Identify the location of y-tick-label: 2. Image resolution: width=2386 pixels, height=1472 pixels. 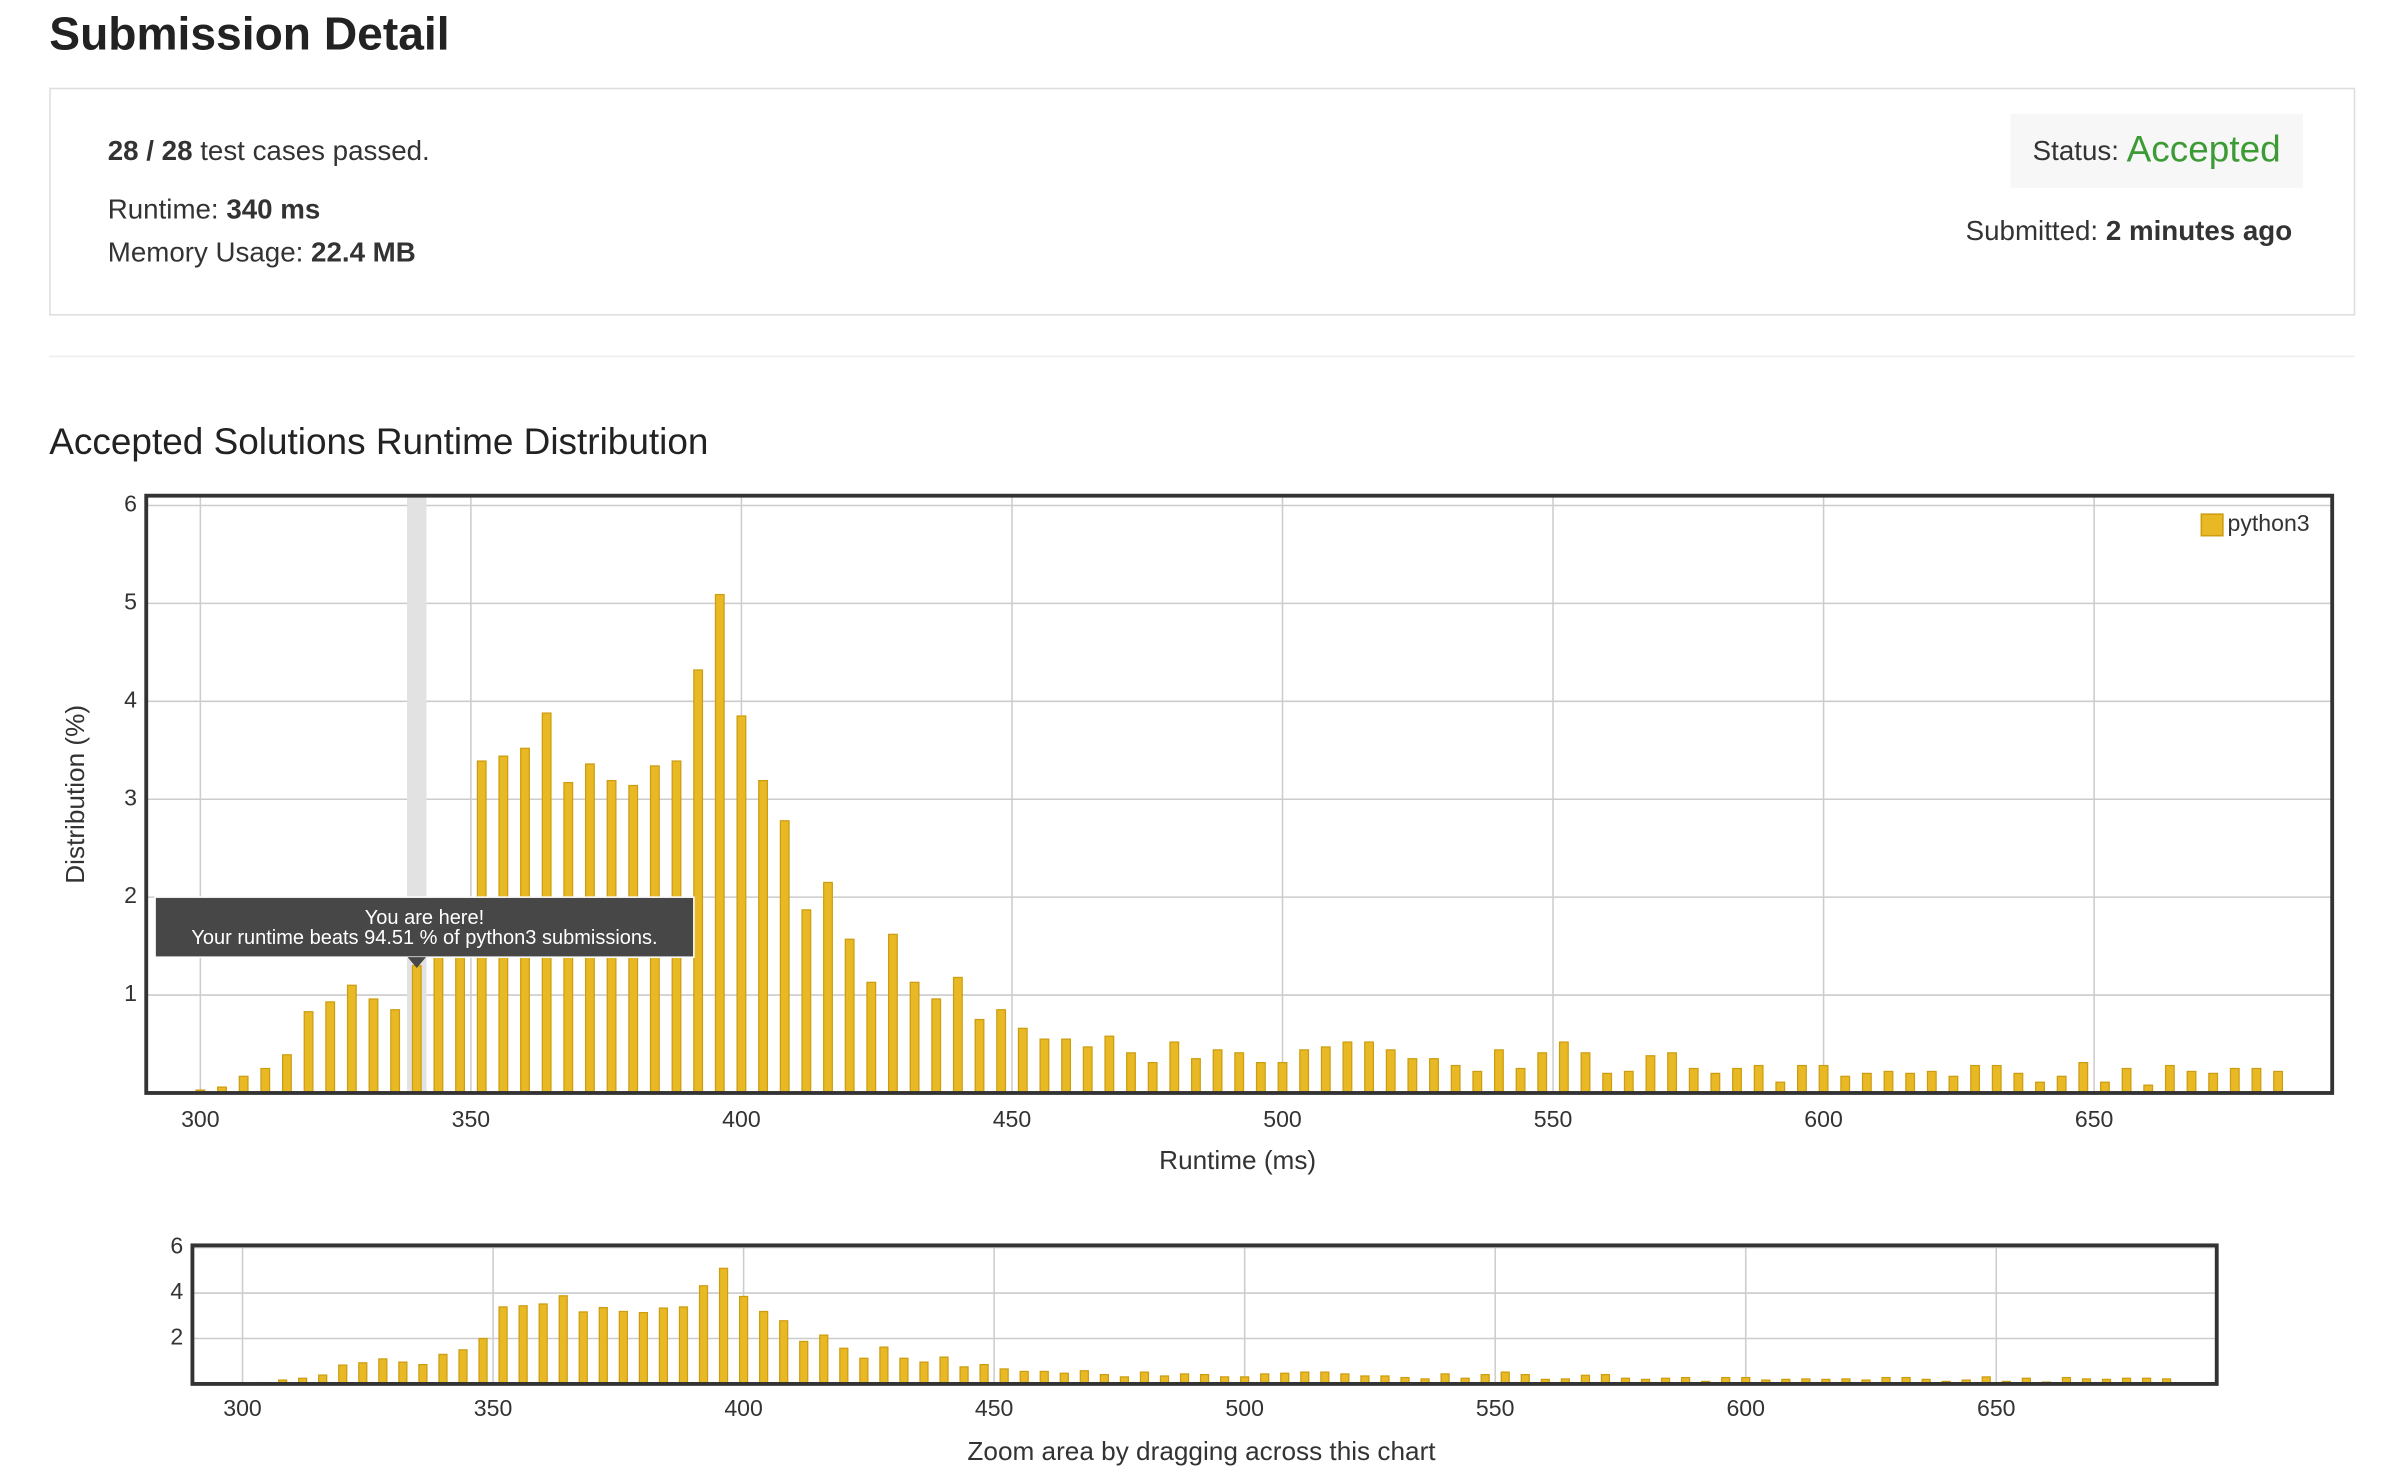
(130, 895).